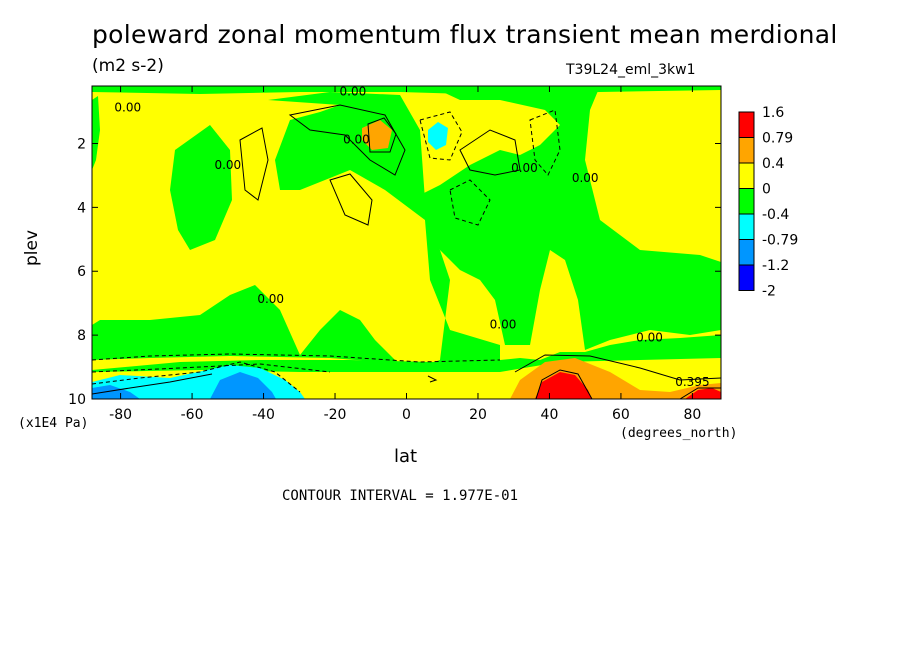 The image size is (904, 654). I want to click on x-tick-label: -80, so click(120, 415).